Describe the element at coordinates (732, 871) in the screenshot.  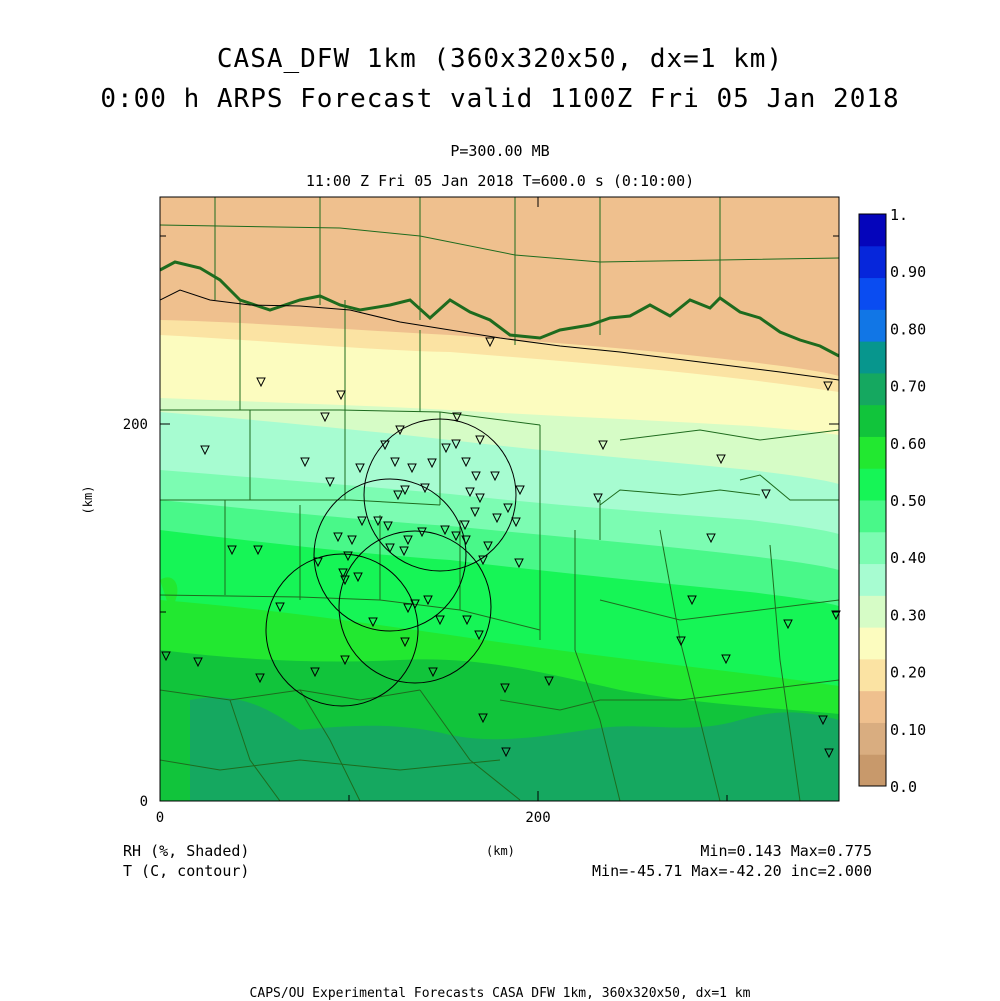
I see `contour-minmax: Min=-45.71 Max=-42.20 inc=2.000` at that location.